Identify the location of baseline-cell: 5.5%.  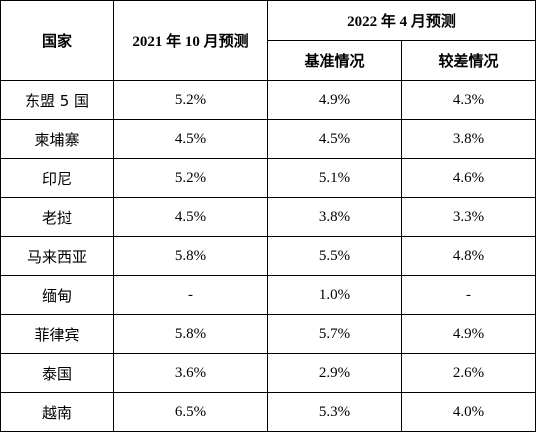
(334, 256).